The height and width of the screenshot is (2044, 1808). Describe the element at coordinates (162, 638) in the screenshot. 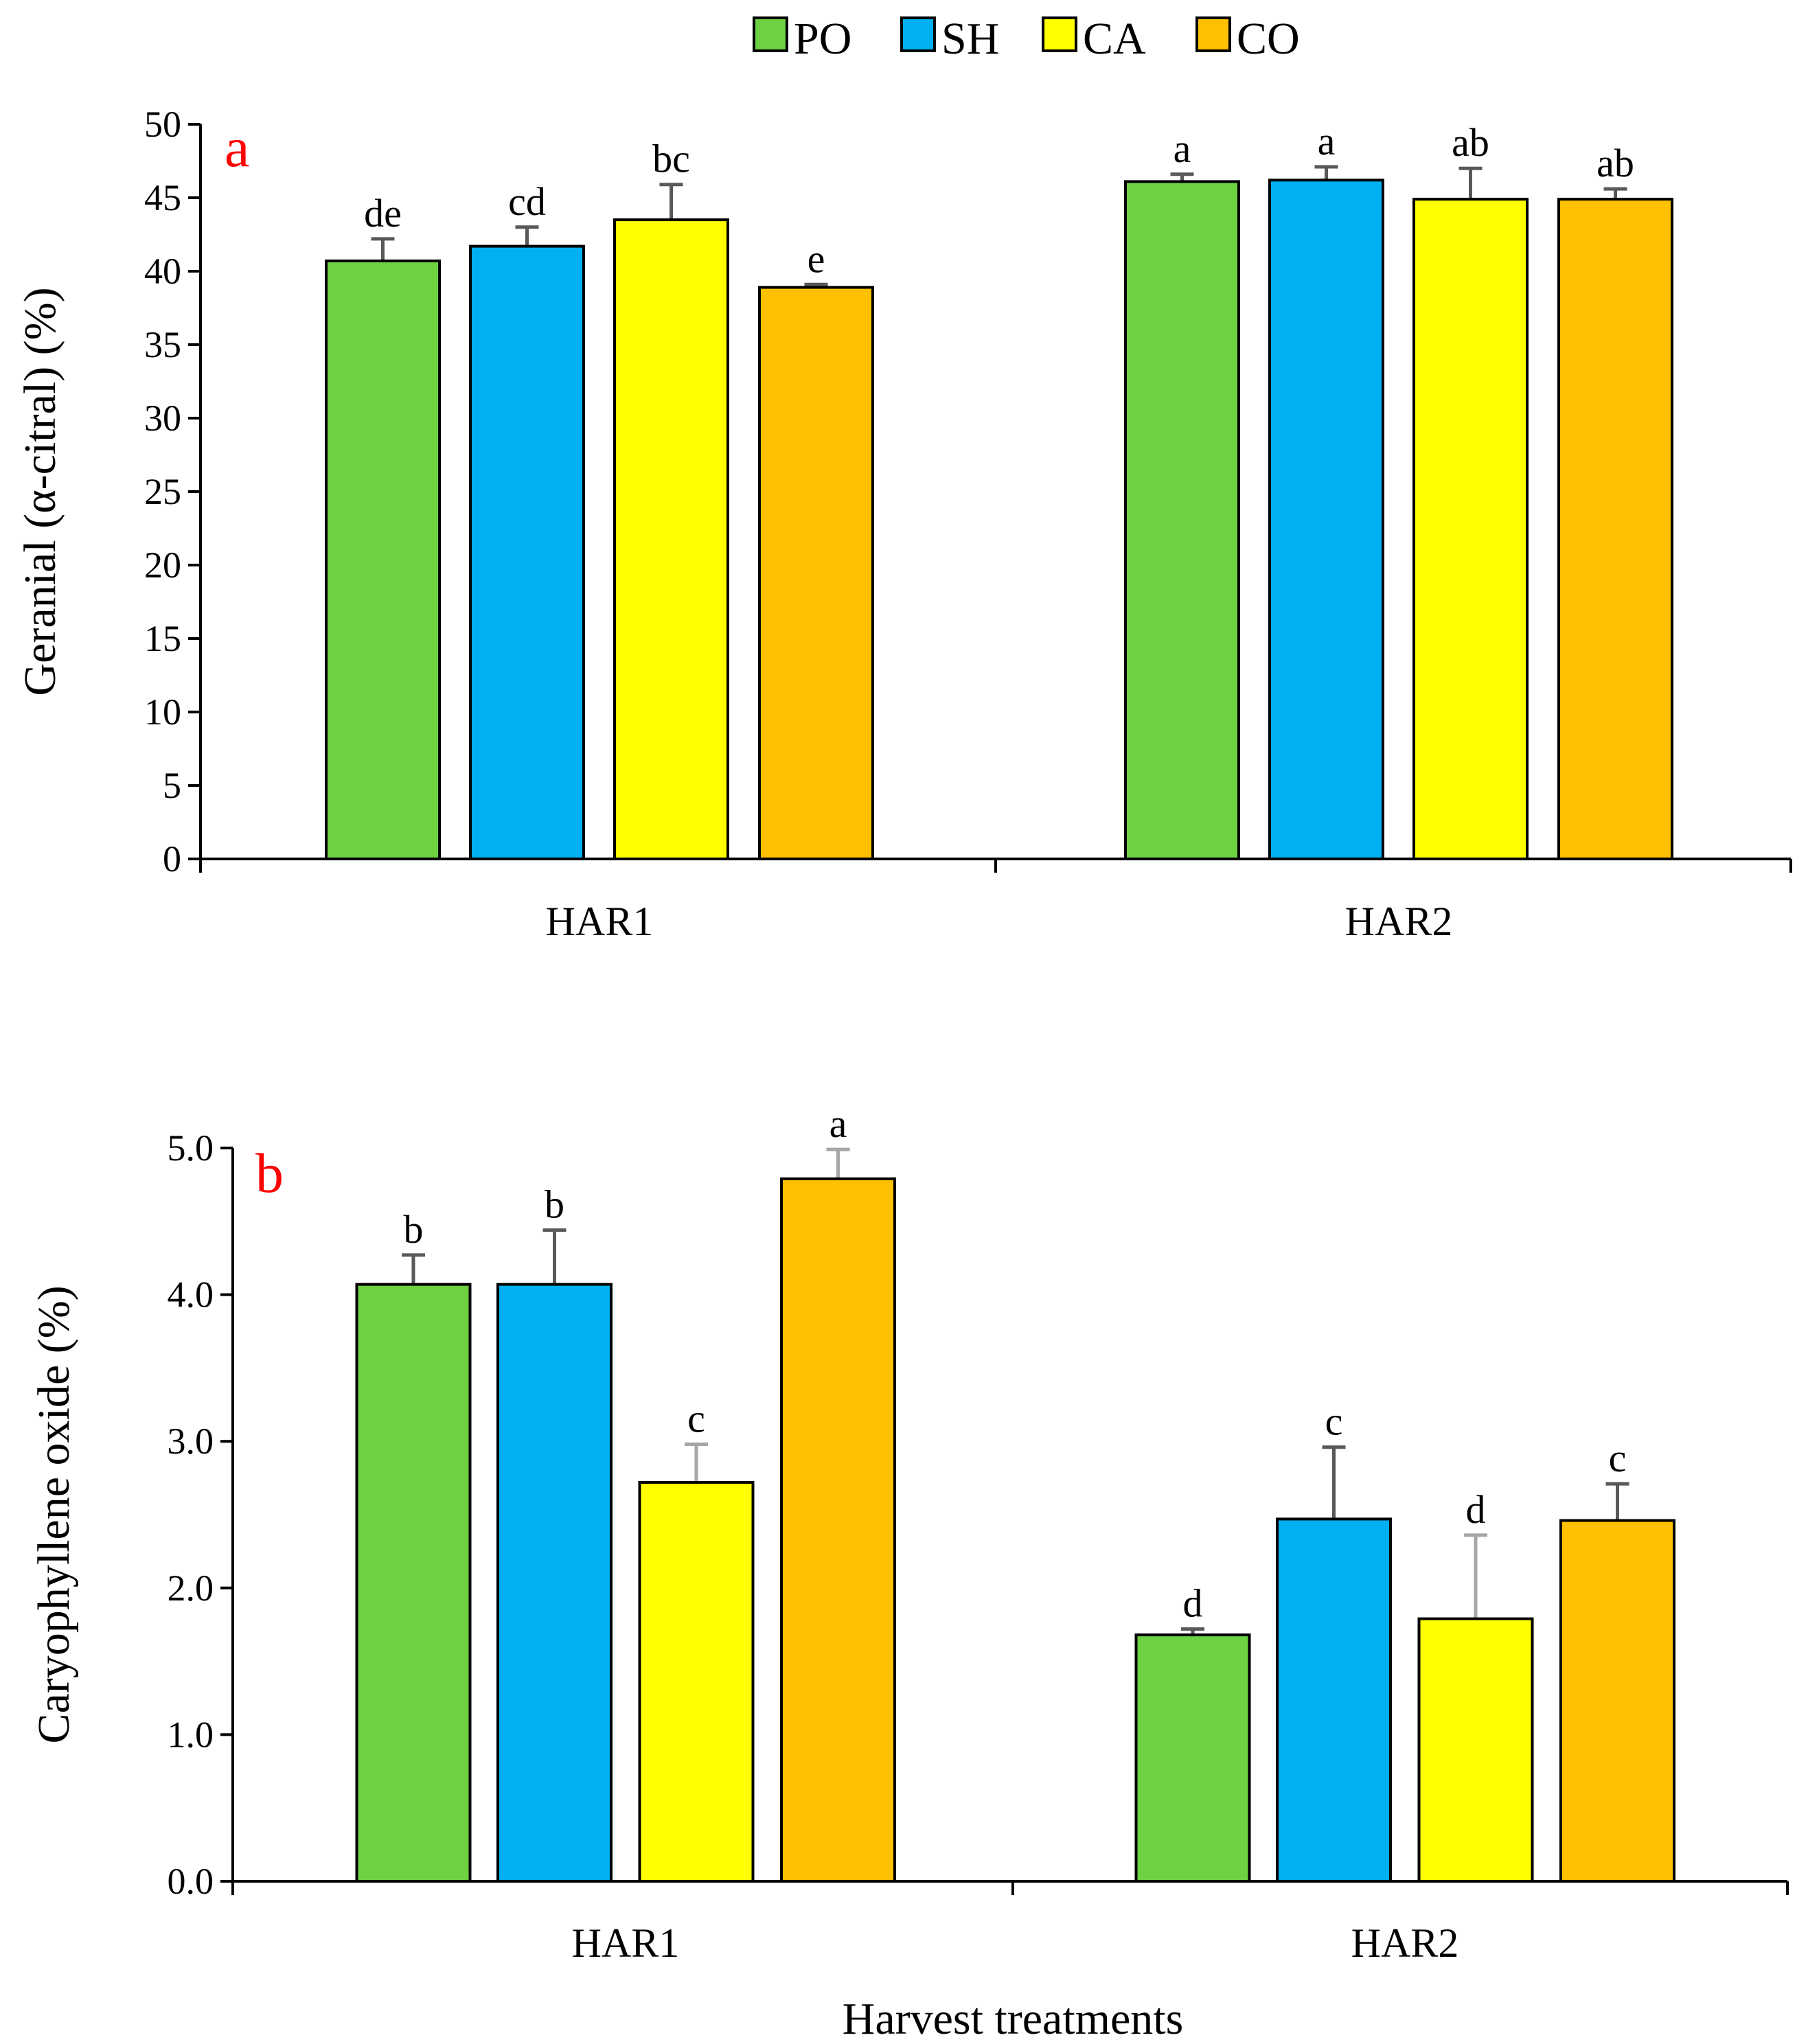

I see `y-tick-label: 15` at that location.